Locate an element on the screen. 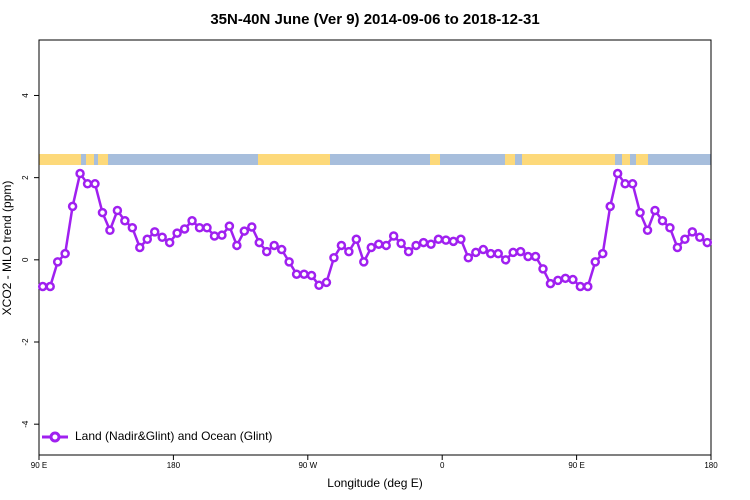  y-tick-label: -2 is located at coordinates (25, 342).